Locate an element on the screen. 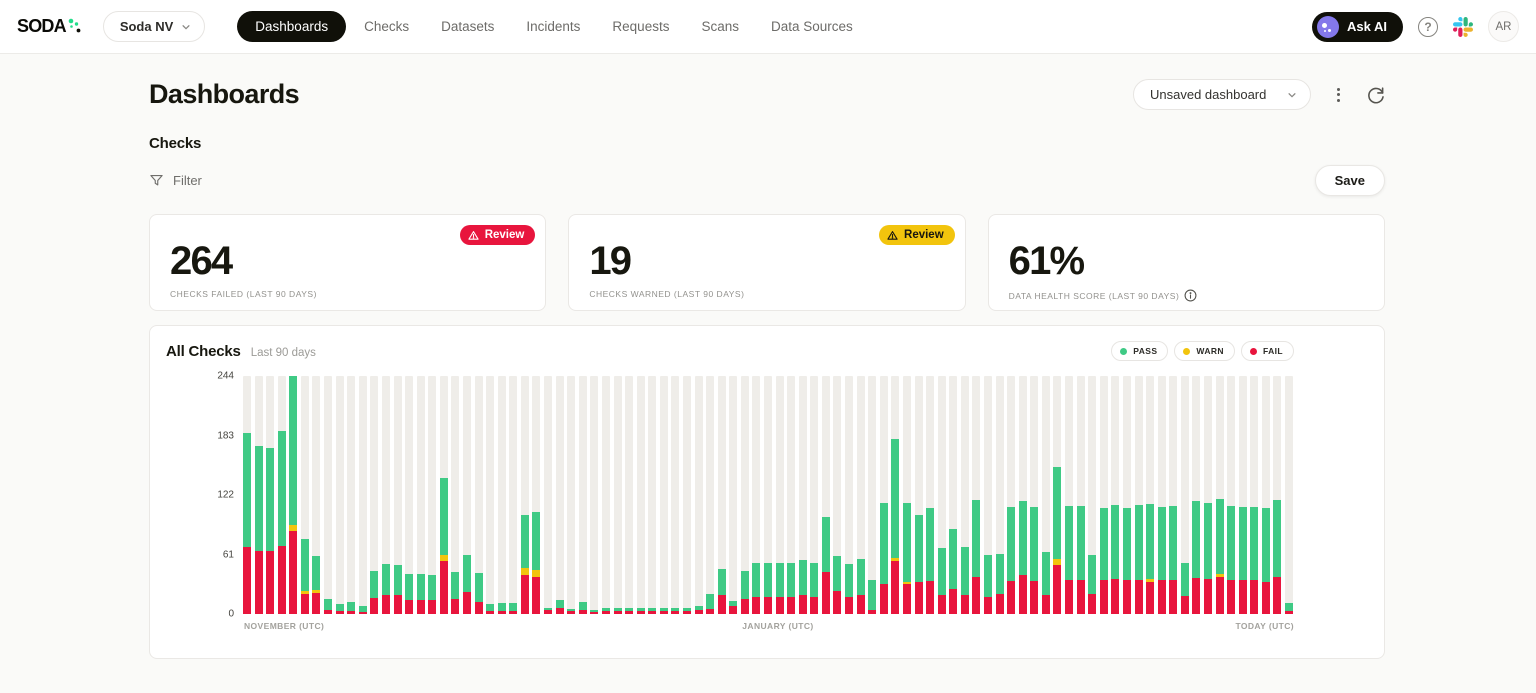 The height and width of the screenshot is (693, 1536). save-button: Save is located at coordinates (1349, 180).